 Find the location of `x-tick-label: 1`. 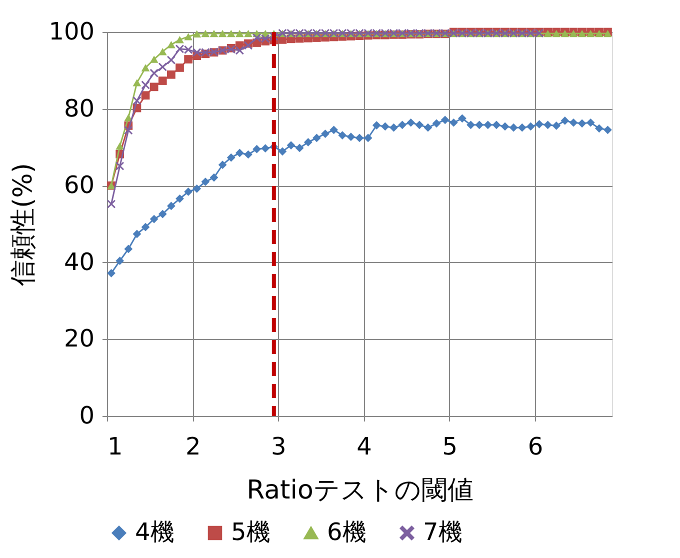

x-tick-label: 1 is located at coordinates (115, 446).